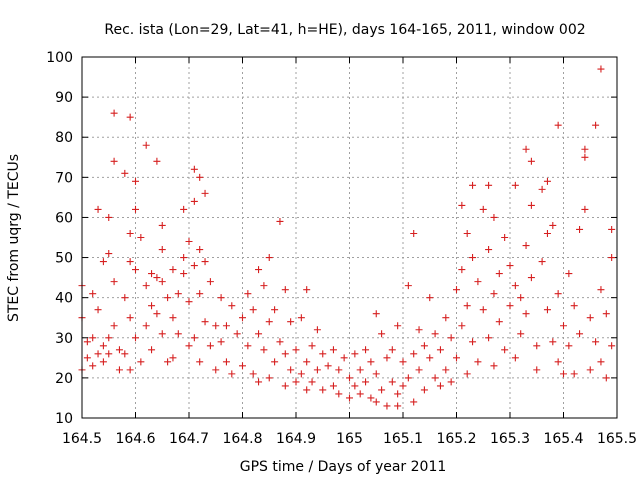  Describe the element at coordinates (14, 238) in the screenshot. I see `y-axis-label: STEC from uqrg / TECUs` at that location.